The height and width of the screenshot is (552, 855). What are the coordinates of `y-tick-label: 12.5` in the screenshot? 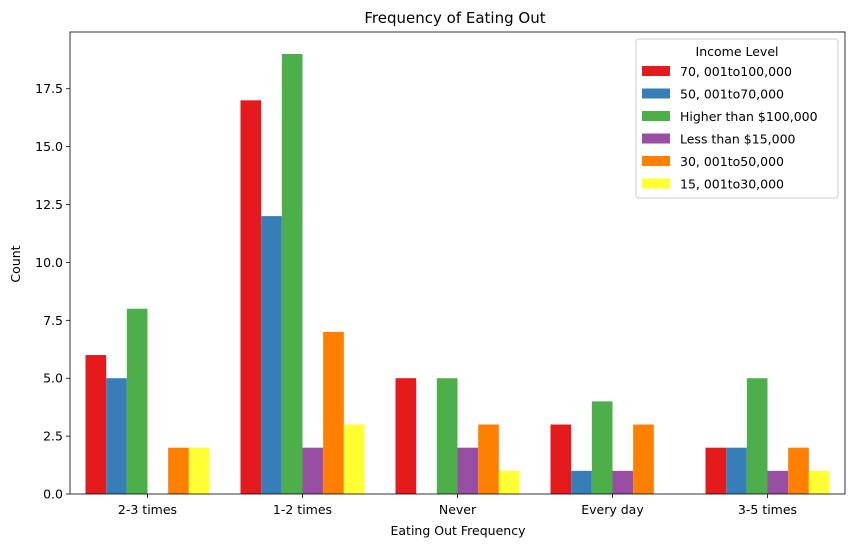 It's located at (49, 204).